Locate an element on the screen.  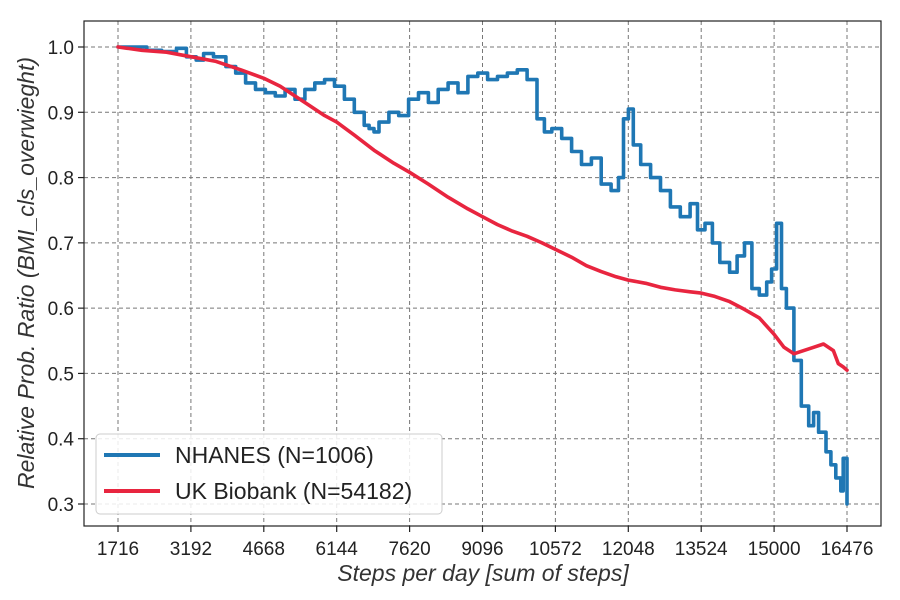
legend: NHANES (N=1006) UK Biobank (N=54182) is located at coordinates (269, 474).